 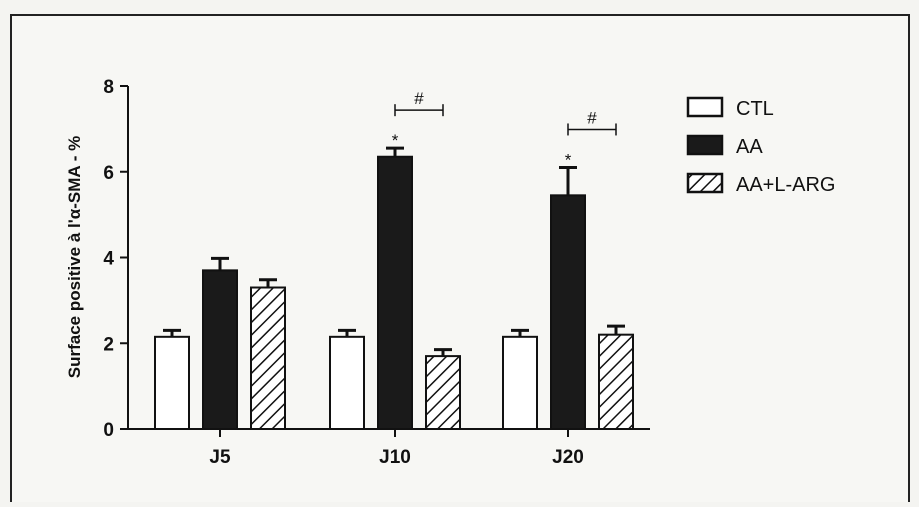 What do you see at coordinates (108, 173) in the screenshot?
I see `y-tick-label: 6` at bounding box center [108, 173].